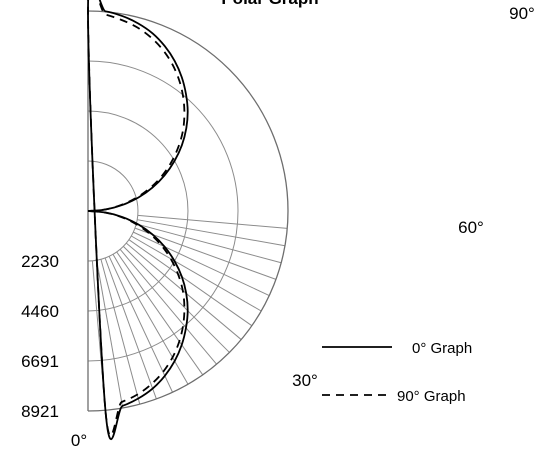 This screenshot has width=539, height=453. What do you see at coordinates (269, 4) in the screenshot?
I see `chart-title: Polar Graph` at bounding box center [269, 4].